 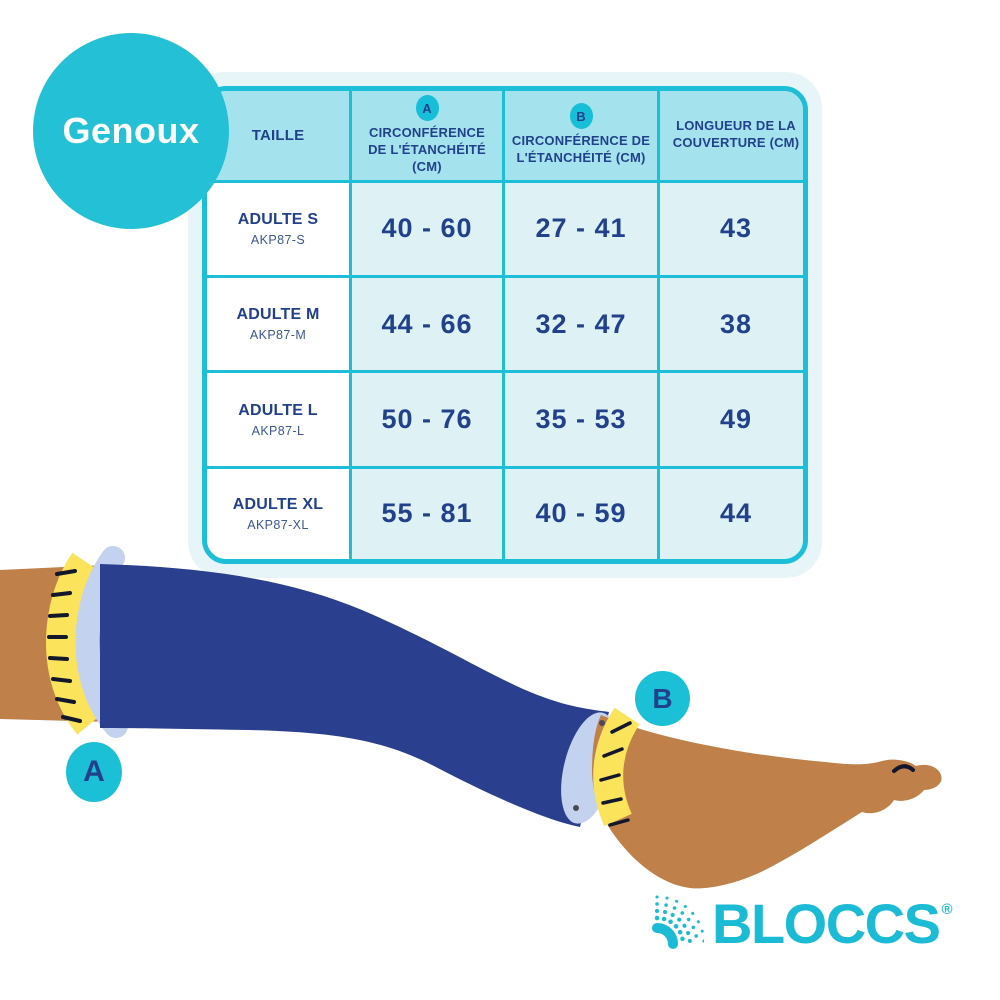 I want to click on size-cell: ADULTE XL AKP87-XL, so click(x=279, y=513).